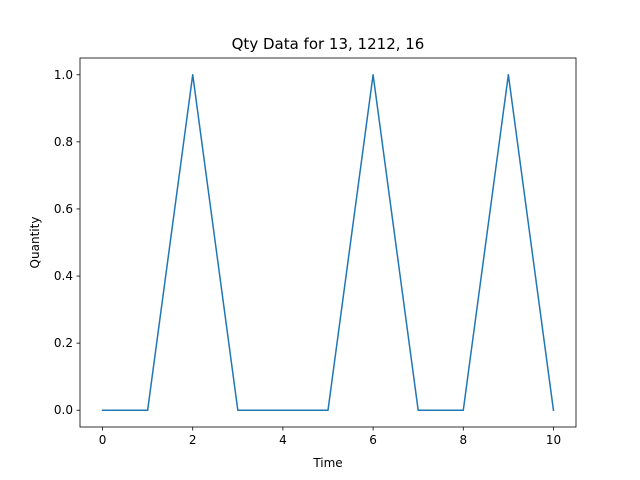 The width and height of the screenshot is (640, 480). I want to click on x-tick-label: 6, so click(373, 440).